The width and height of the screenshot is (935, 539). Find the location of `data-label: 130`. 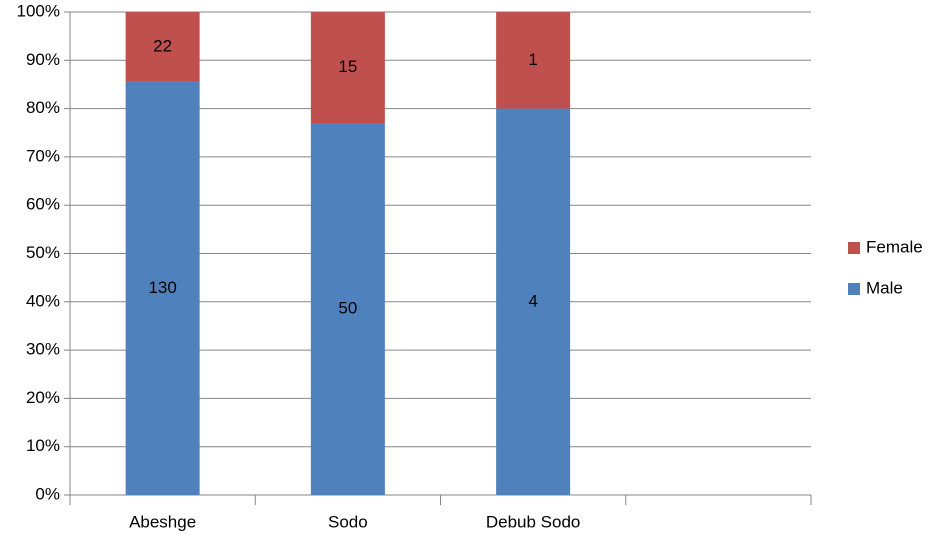

data-label: 130 is located at coordinates (162, 287).